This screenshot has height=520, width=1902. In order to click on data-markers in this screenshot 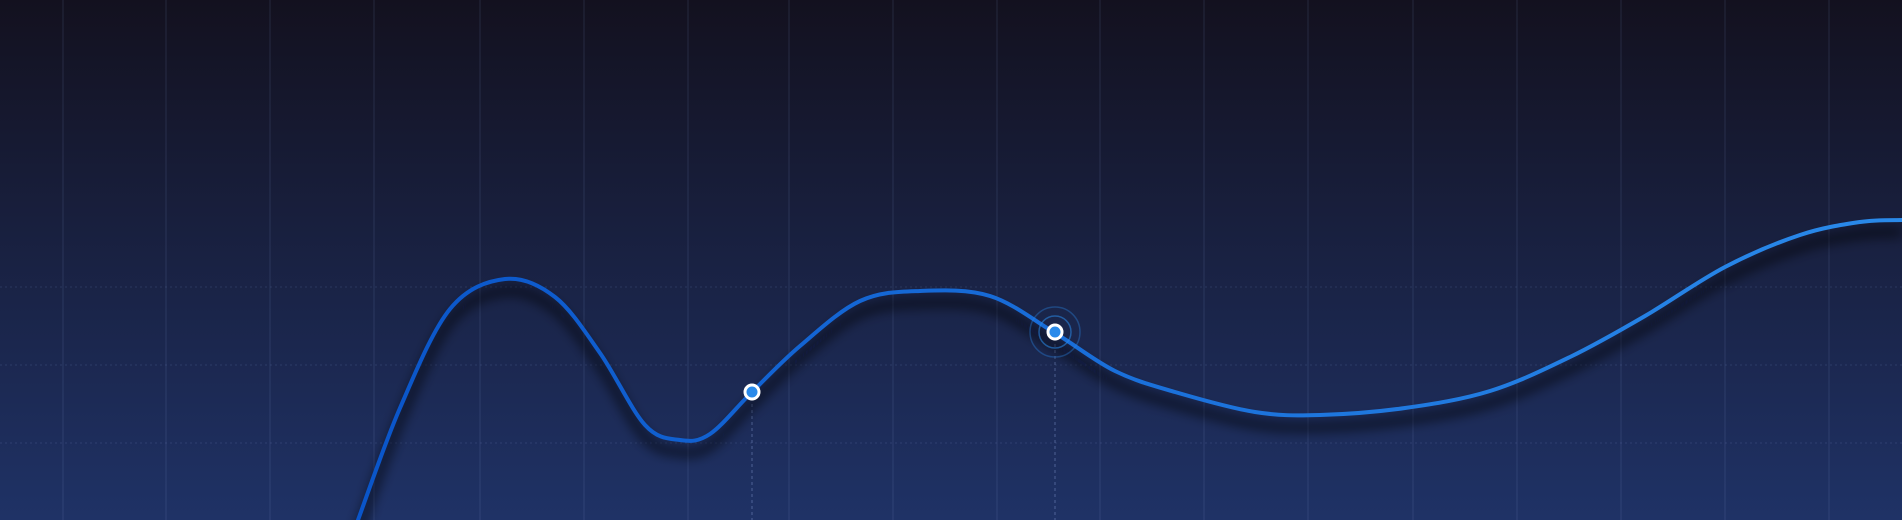, I will do `click(912, 353)`.